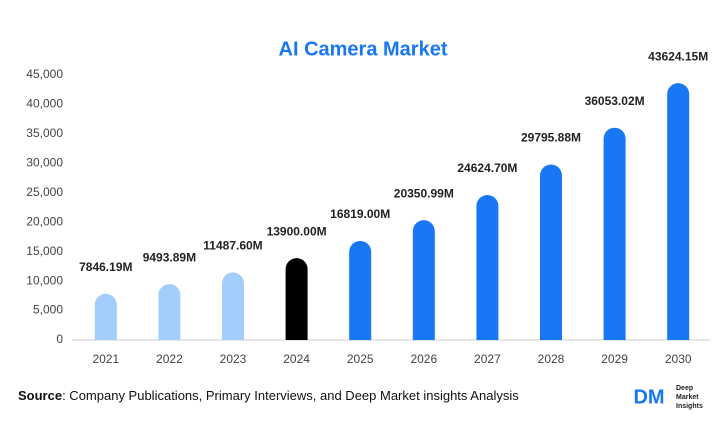 The height and width of the screenshot is (443, 726). Describe the element at coordinates (678, 359) in the screenshot. I see `x-tick-label: 2030` at that location.